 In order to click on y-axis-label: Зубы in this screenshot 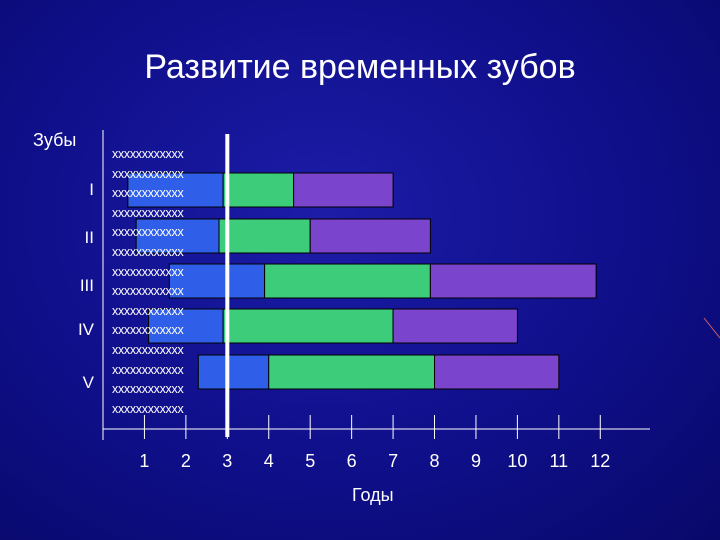, I will do `click(55, 140)`.